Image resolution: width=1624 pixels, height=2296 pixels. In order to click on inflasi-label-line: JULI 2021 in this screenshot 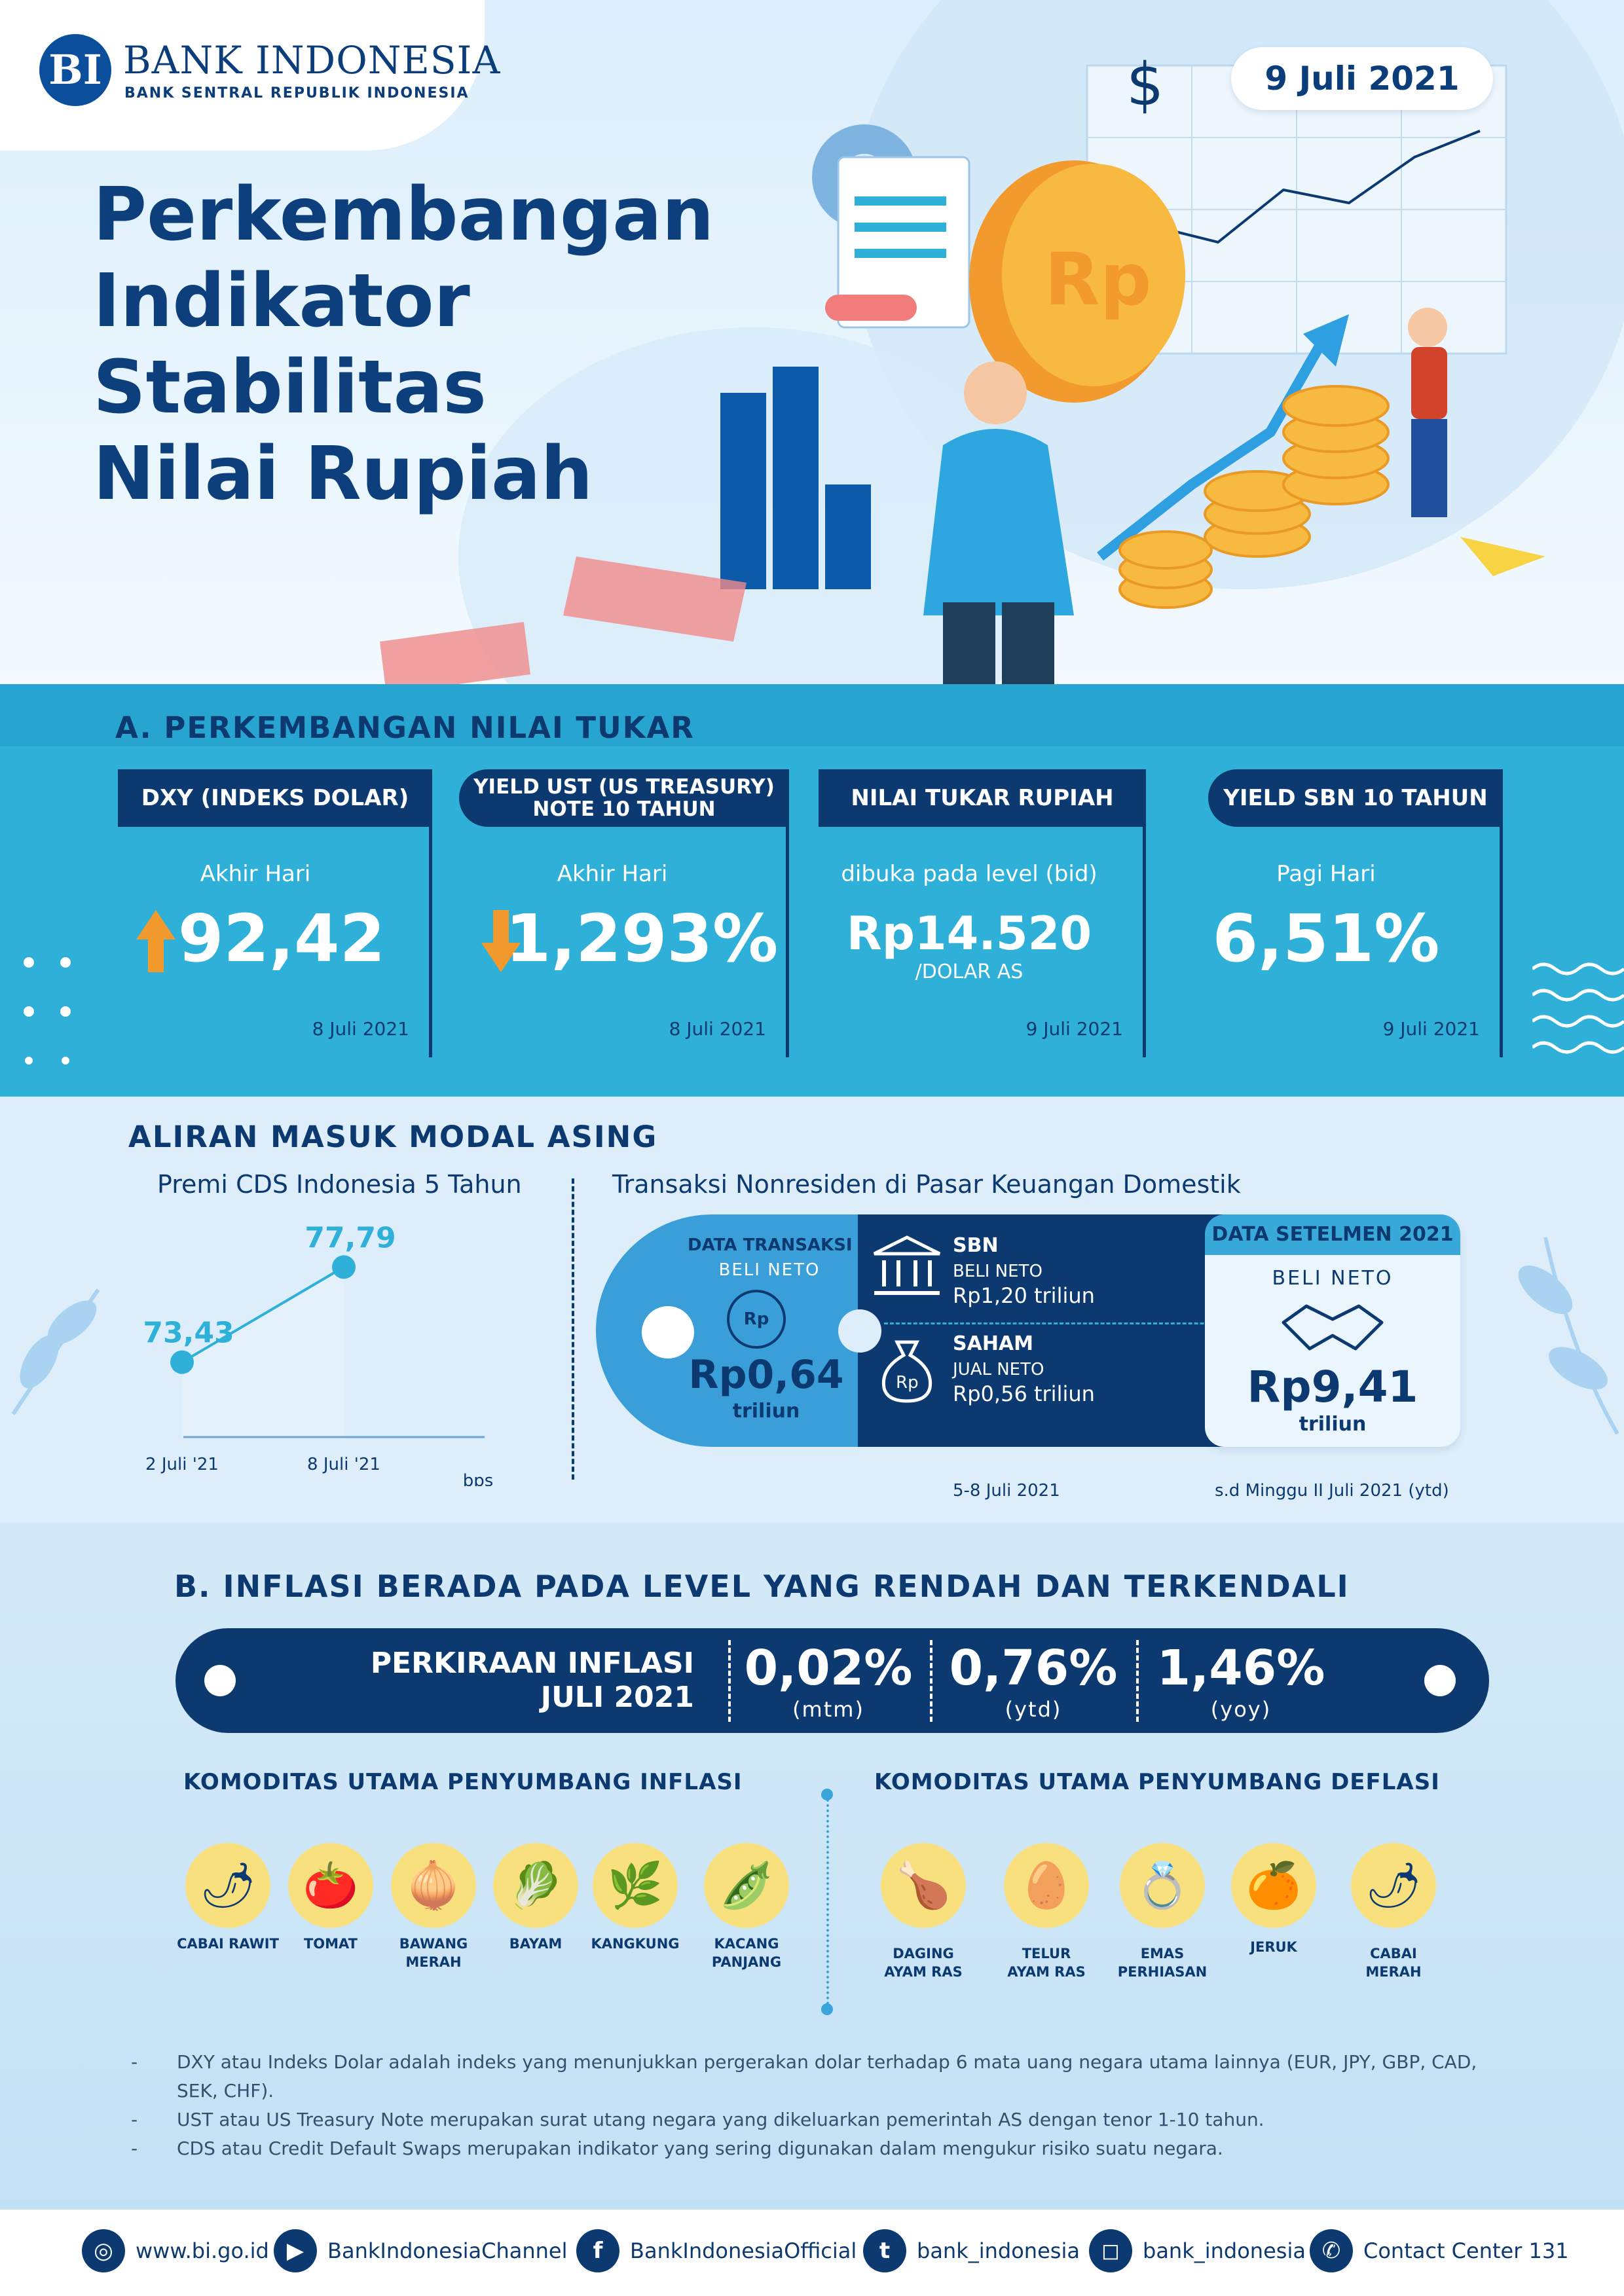, I will do `click(617, 1697)`.